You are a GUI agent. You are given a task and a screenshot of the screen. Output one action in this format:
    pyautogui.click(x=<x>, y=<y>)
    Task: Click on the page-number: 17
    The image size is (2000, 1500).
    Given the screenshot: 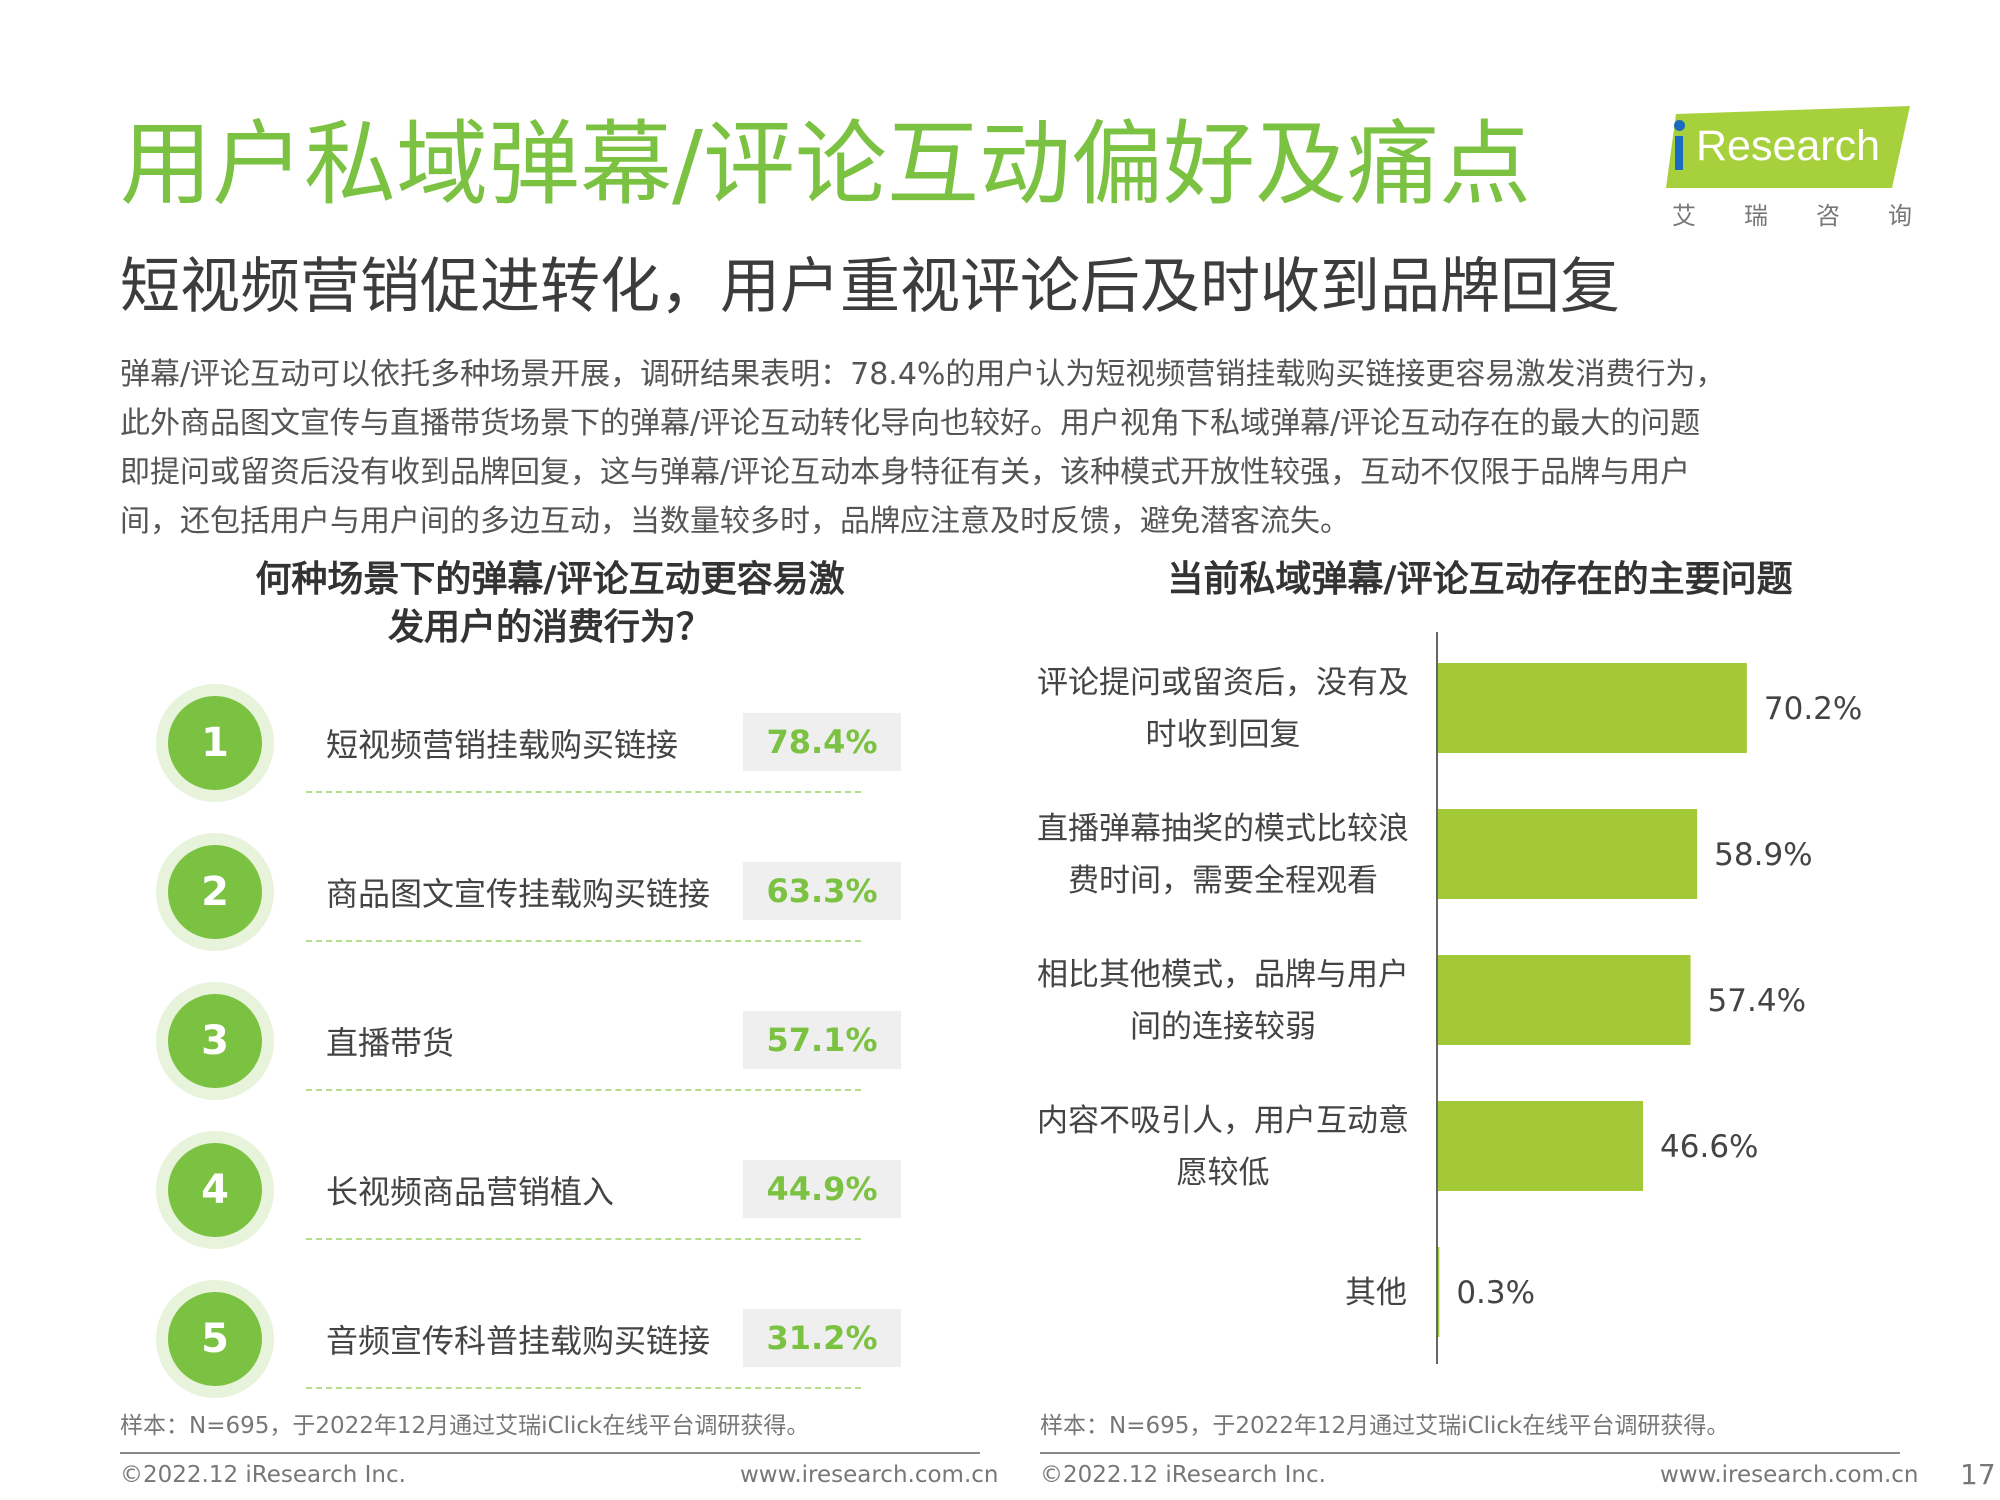 What is the action you would take?
    pyautogui.click(x=1978, y=1474)
    